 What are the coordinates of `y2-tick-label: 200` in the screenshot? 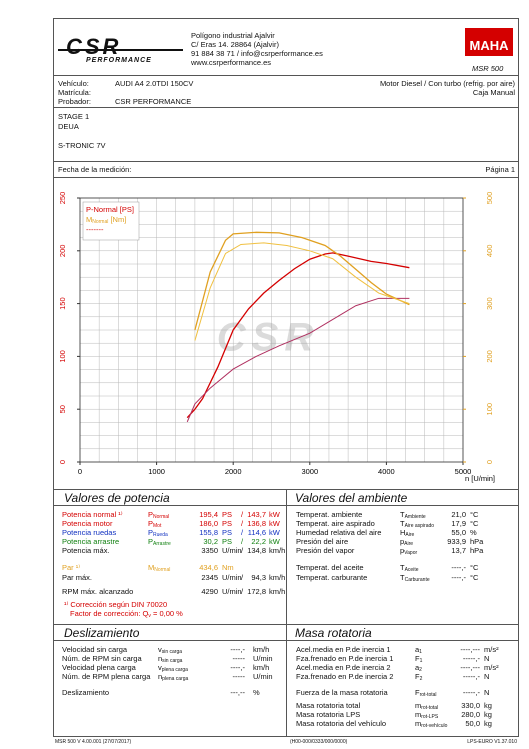 It's located at (489, 356).